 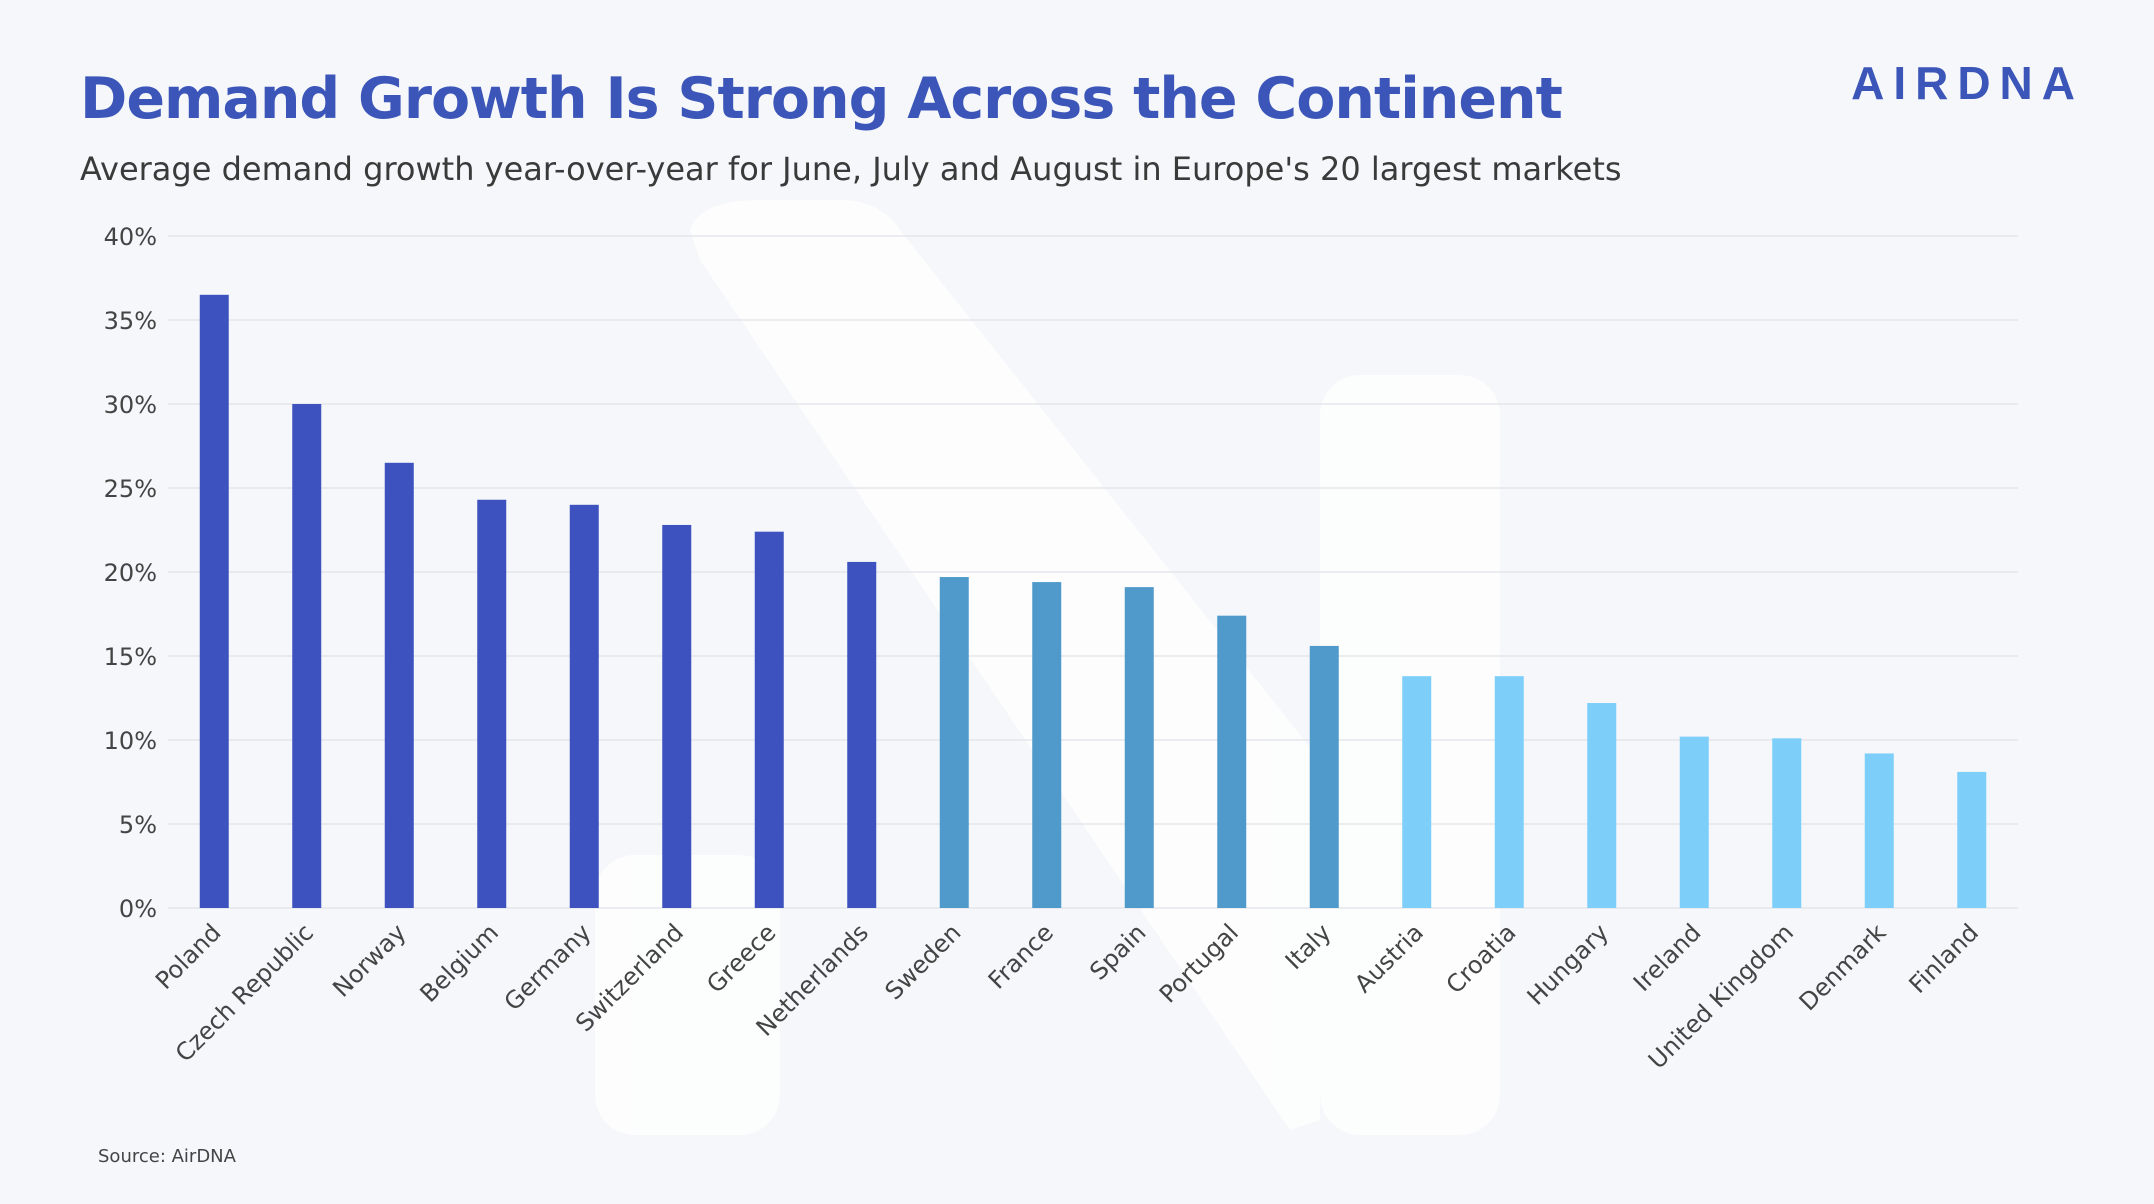 I want to click on bar-spain, so click(x=1139, y=747).